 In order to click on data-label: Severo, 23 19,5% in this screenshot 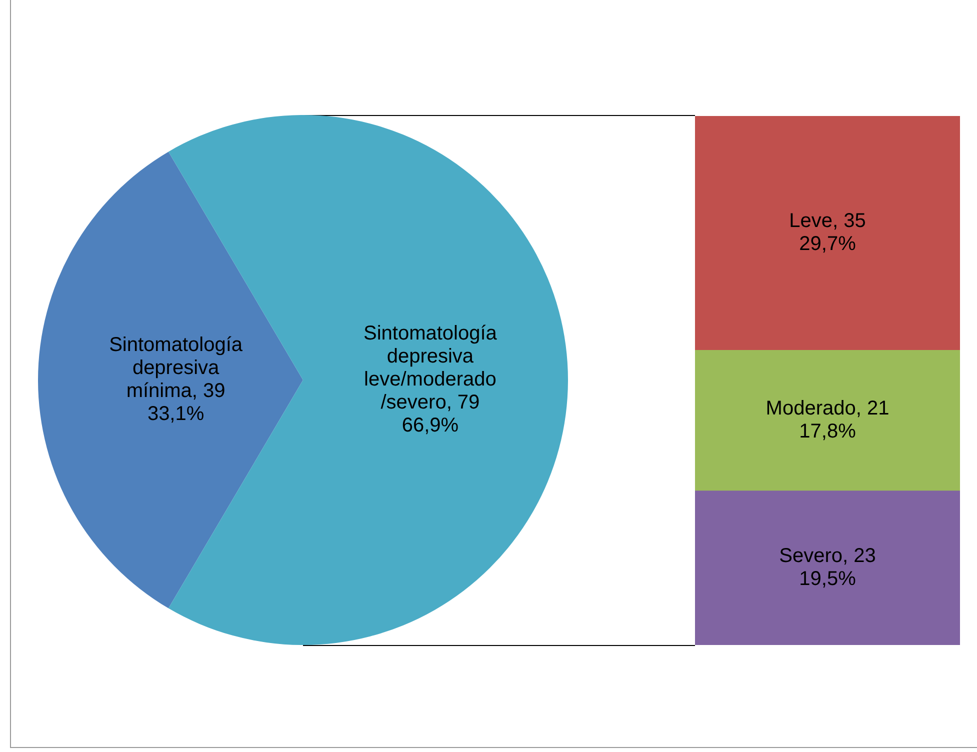, I will do `click(827, 567)`.